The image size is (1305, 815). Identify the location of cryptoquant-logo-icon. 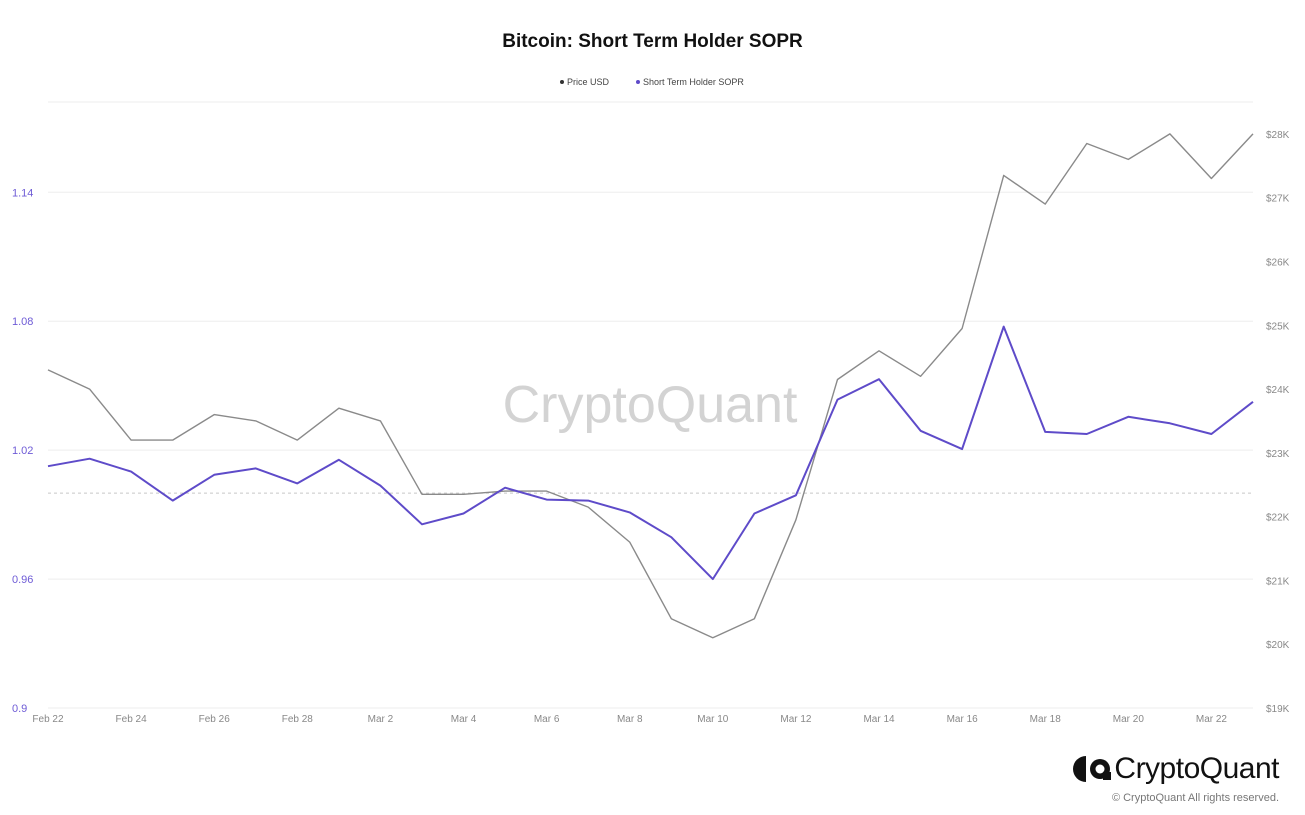
(1092, 769).